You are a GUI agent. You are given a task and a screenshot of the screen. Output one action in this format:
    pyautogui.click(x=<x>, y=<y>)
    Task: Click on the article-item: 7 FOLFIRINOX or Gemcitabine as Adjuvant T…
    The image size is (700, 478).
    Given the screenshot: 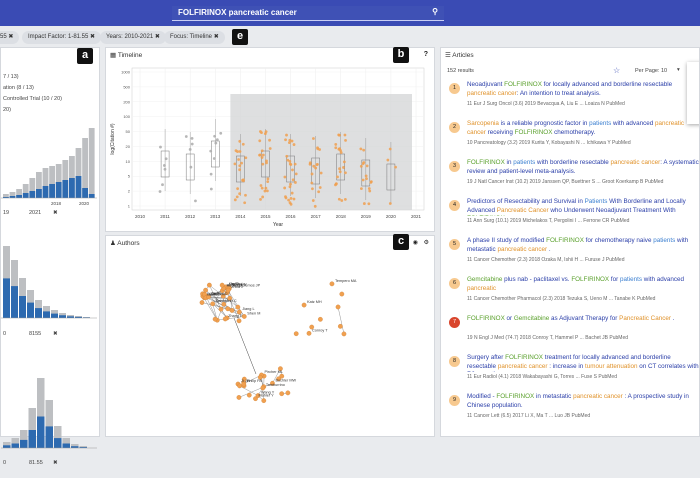 What is the action you would take?
    pyautogui.click(x=570, y=330)
    